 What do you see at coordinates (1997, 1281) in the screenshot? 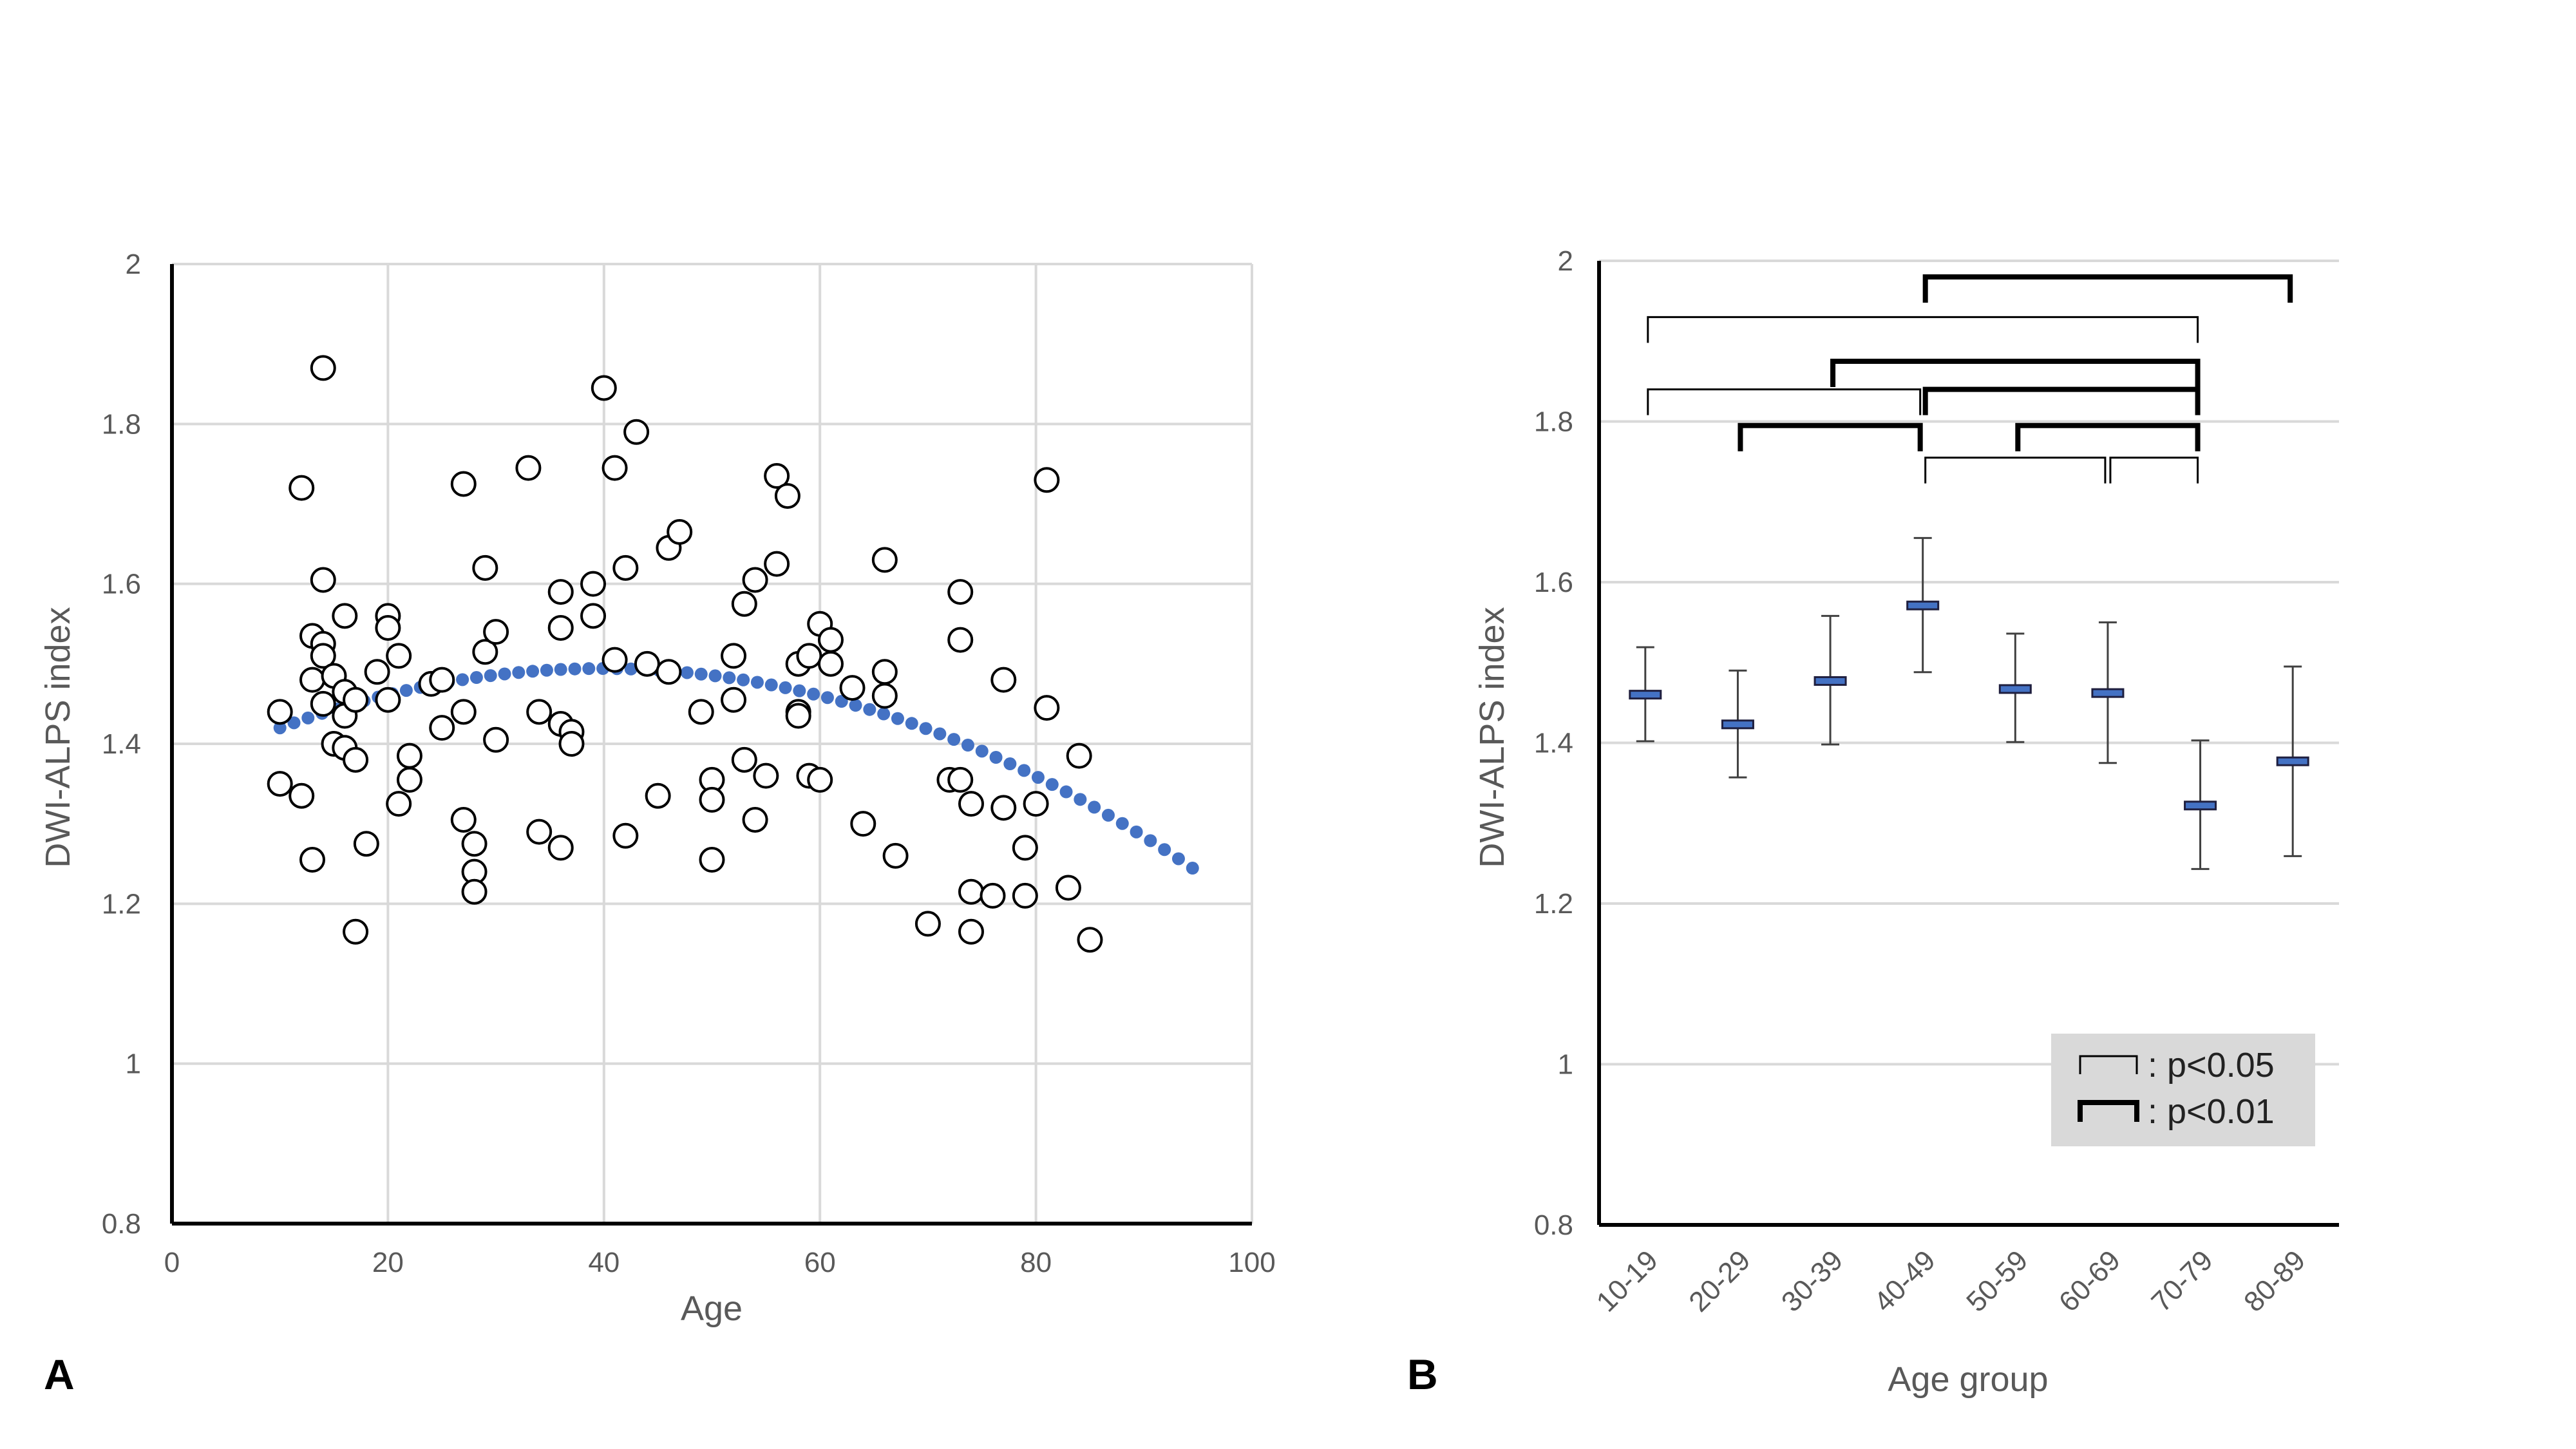
I see `panel-b-x-tick-label: 50-59` at bounding box center [1997, 1281].